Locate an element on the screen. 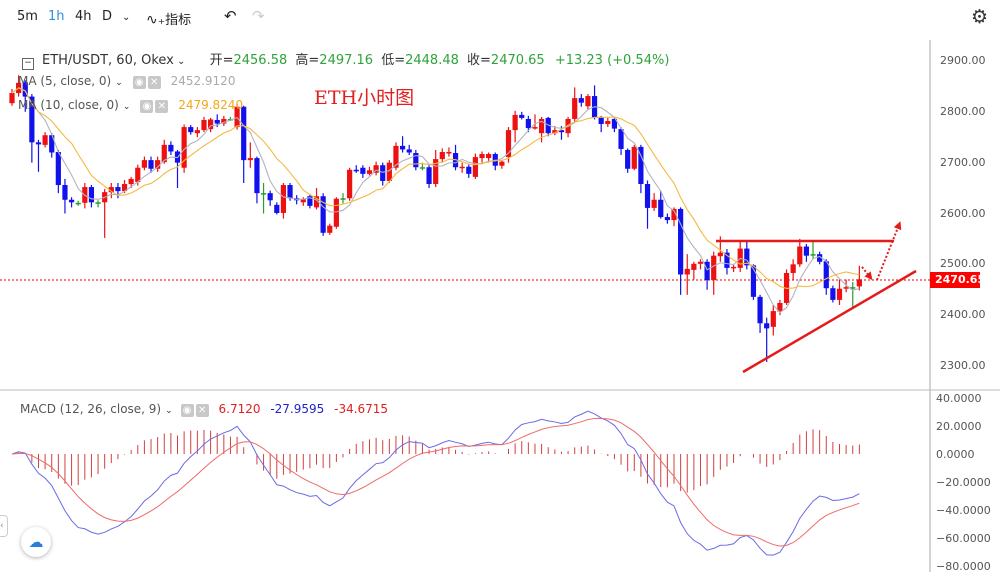  support-trendline is located at coordinates (829, 321).